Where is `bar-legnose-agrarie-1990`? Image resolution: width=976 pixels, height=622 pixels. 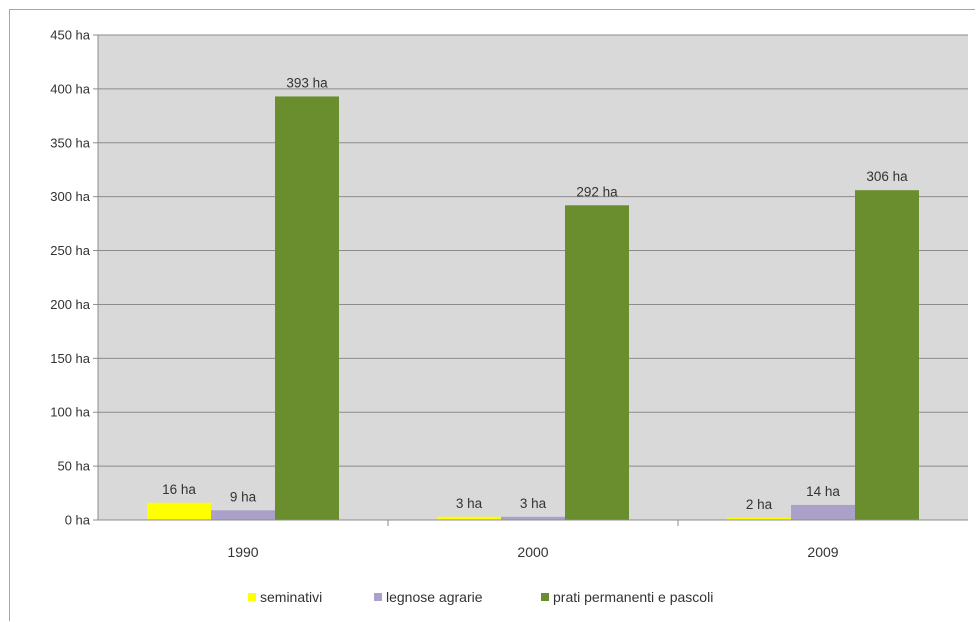 bar-legnose-agrarie-1990 is located at coordinates (243, 515).